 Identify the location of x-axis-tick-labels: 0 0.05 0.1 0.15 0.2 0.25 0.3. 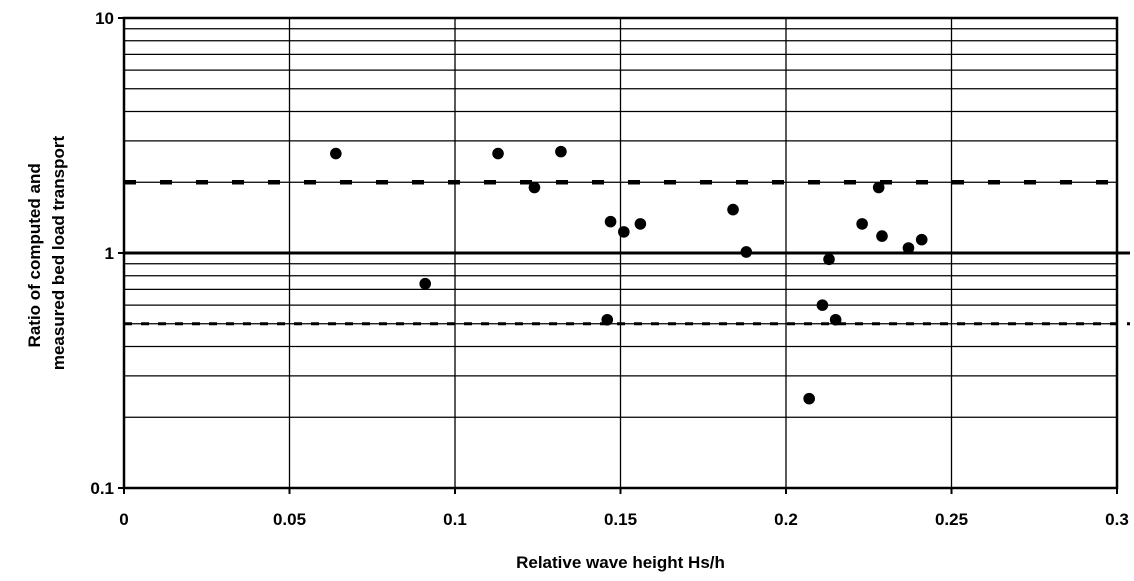
(624, 519).